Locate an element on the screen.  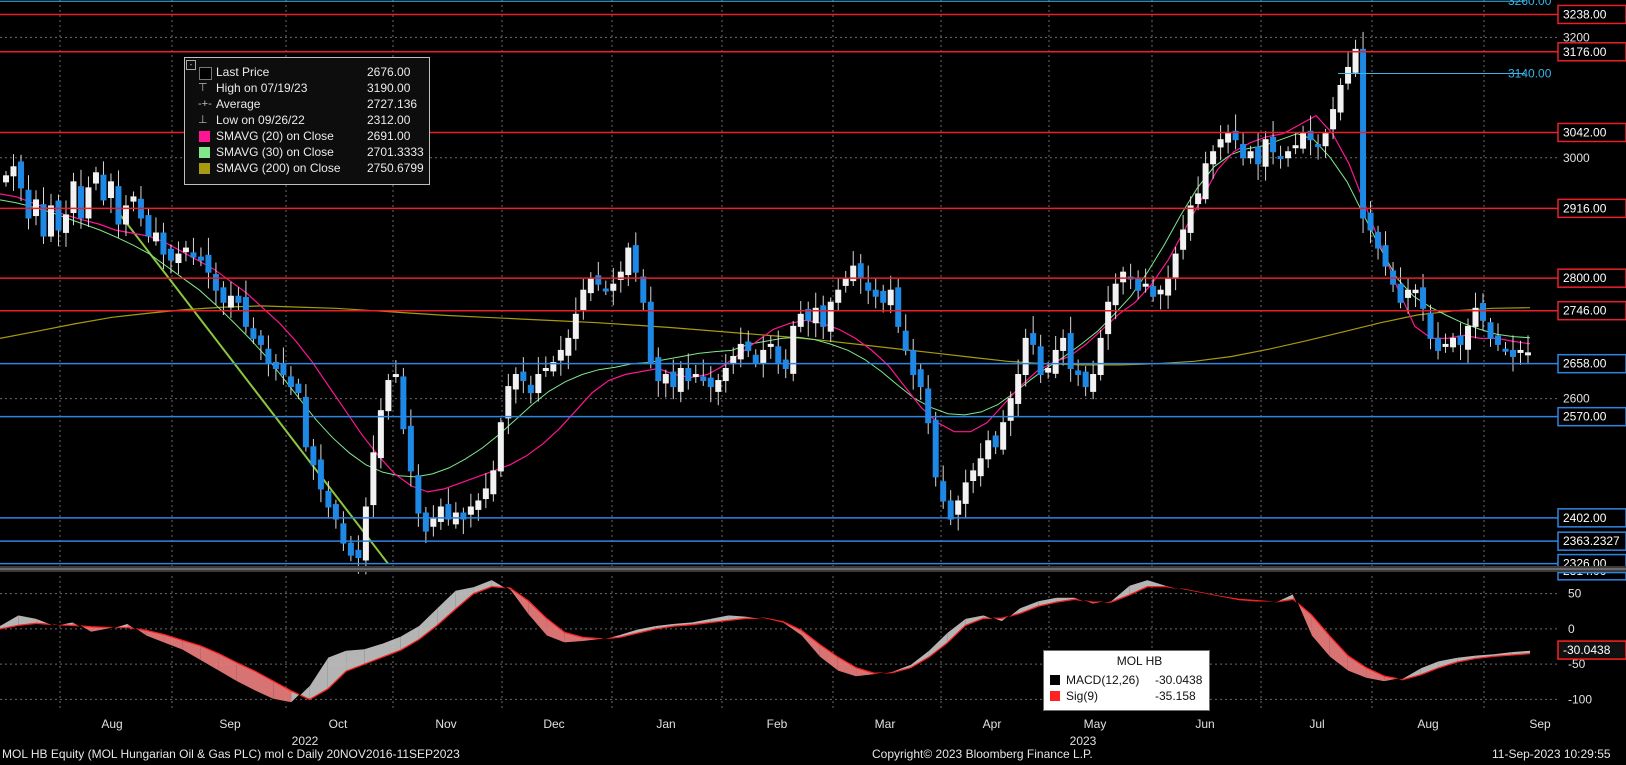
month-label: Jul is located at coordinates (1316, 724).